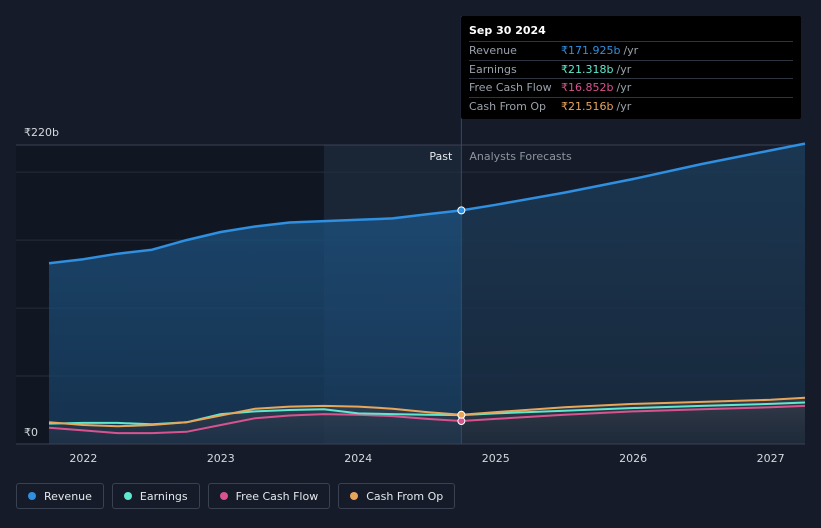 This screenshot has height=528, width=821. Describe the element at coordinates (507, 30) in the screenshot. I see `tooltip-date: Sep 30 2024` at that location.